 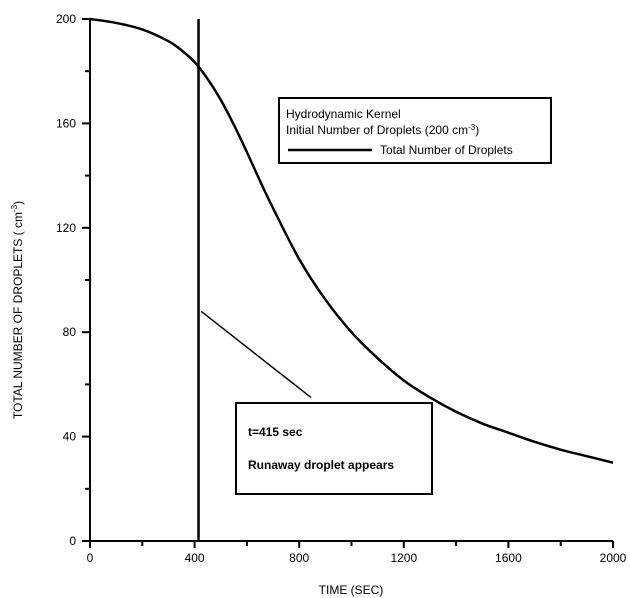 I want to click on y-tick-label: 80, so click(x=70, y=332).